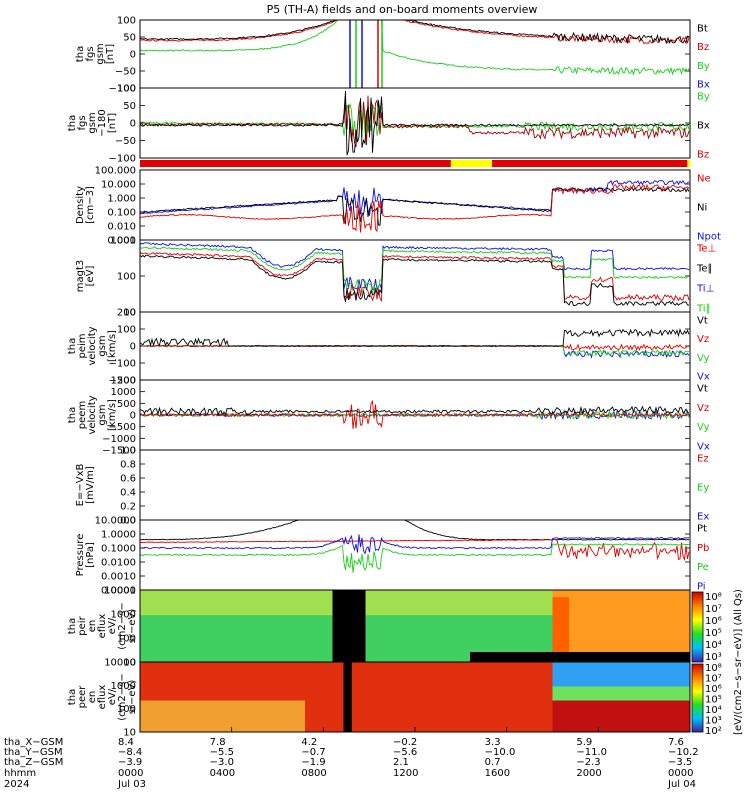 The height and width of the screenshot is (800, 750). What do you see at coordinates (82, 625) in the screenshot?
I see `ylabel-line: peir` at bounding box center [82, 625].